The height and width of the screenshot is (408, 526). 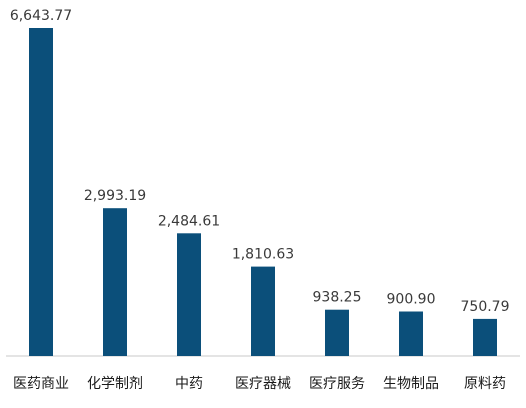 What do you see at coordinates (115, 384) in the screenshot?
I see `category-label-1: 化学制剂` at bounding box center [115, 384].